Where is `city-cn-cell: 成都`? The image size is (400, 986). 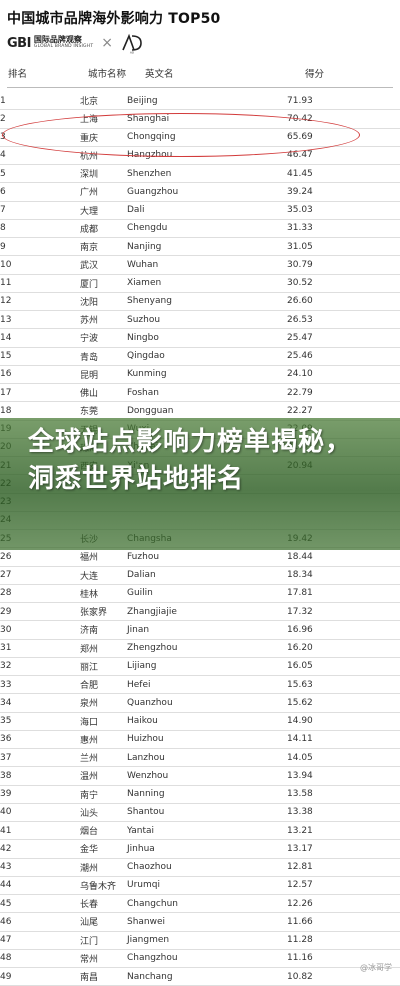 city-cn-cell: 成都 is located at coordinates (103, 229).